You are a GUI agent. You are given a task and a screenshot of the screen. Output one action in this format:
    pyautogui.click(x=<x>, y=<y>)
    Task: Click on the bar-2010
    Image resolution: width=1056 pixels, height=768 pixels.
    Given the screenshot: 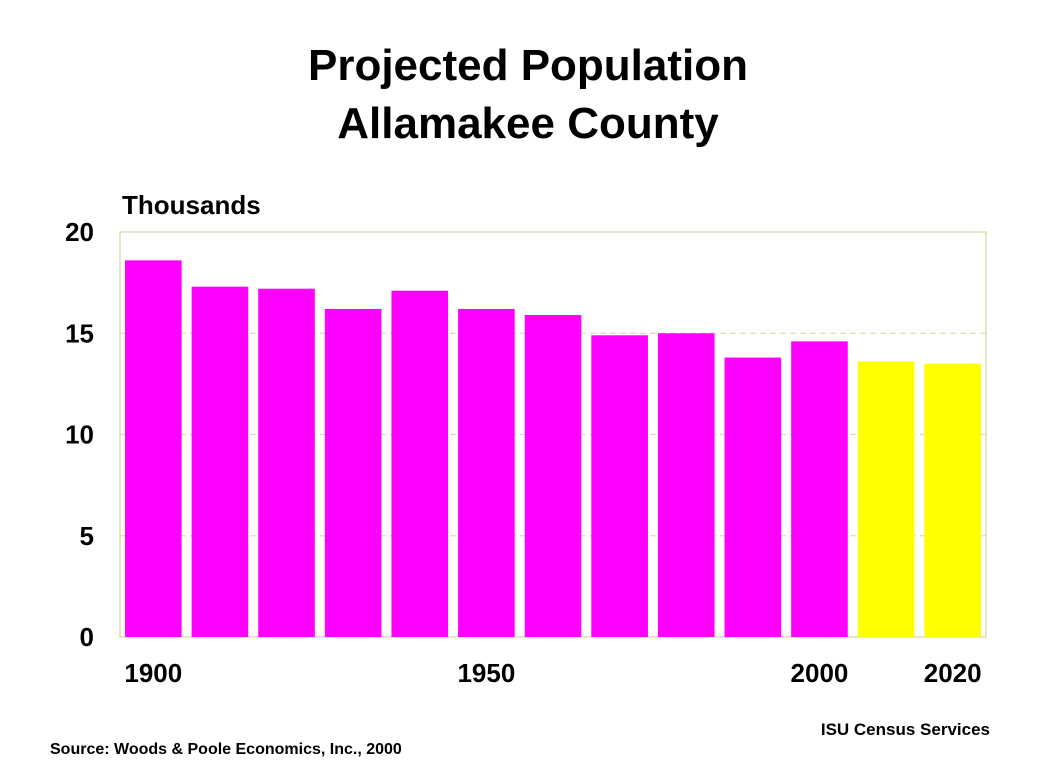 What is the action you would take?
    pyautogui.click(x=886, y=499)
    